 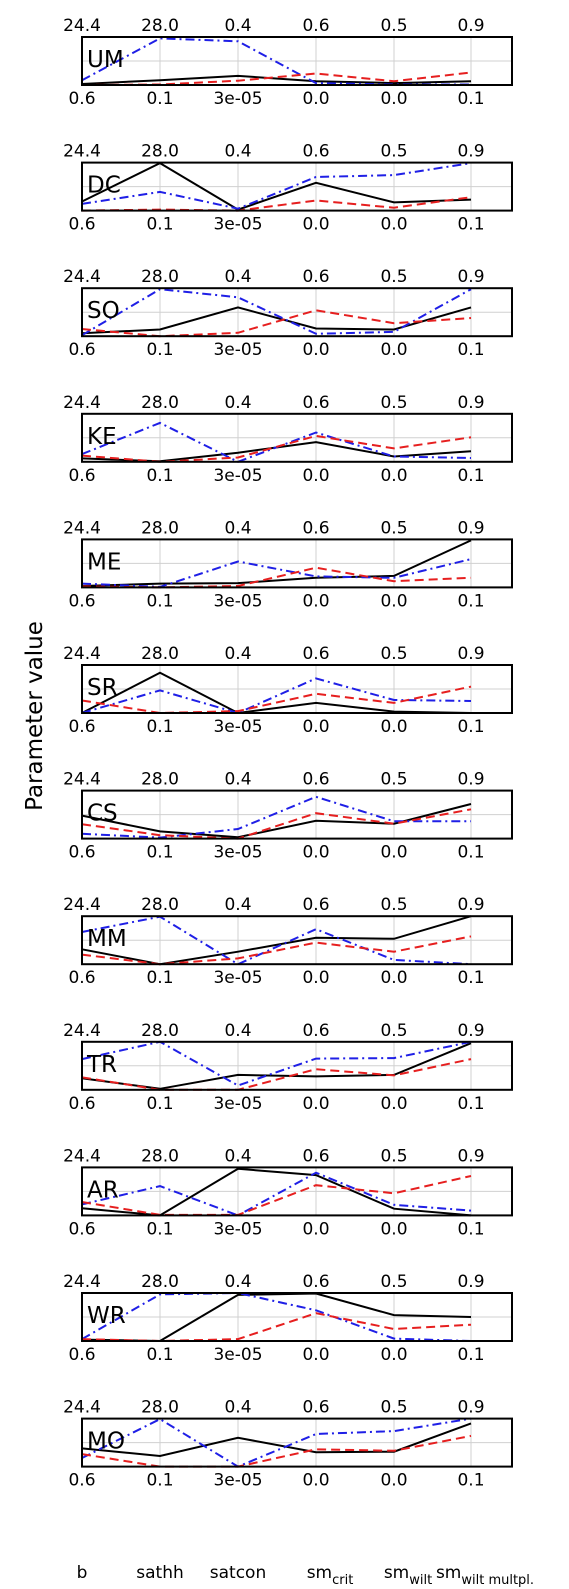 What do you see at coordinates (106, 1442) in the screenshot?
I see `panel-label: MO` at bounding box center [106, 1442].